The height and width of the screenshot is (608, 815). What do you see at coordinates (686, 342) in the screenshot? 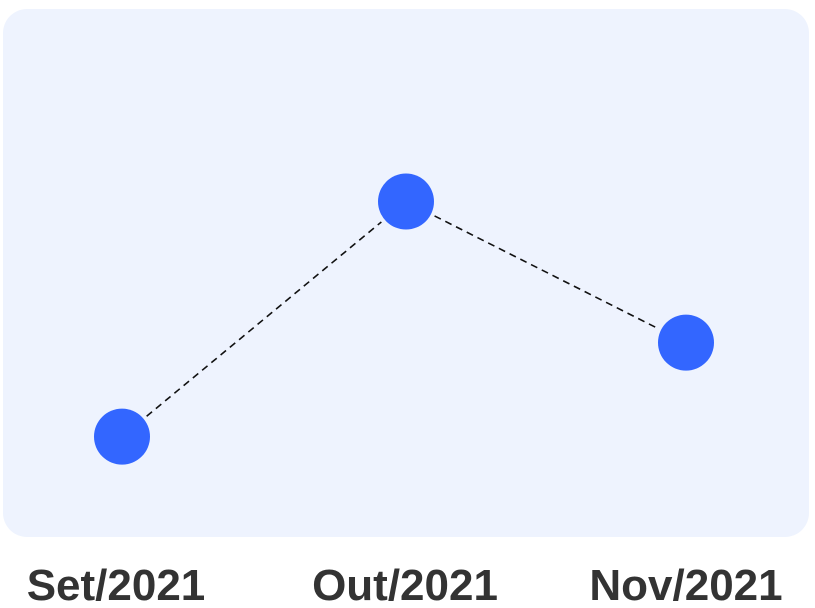
I see `data-point-nov-2021` at bounding box center [686, 342].